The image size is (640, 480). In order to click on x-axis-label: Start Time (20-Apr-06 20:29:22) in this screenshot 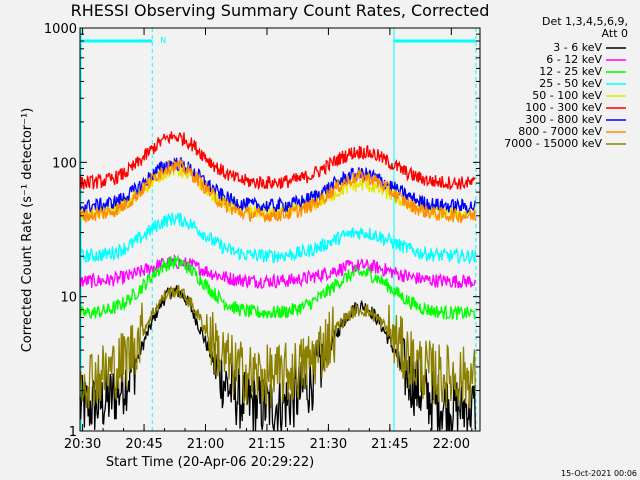, I will do `click(210, 462)`.